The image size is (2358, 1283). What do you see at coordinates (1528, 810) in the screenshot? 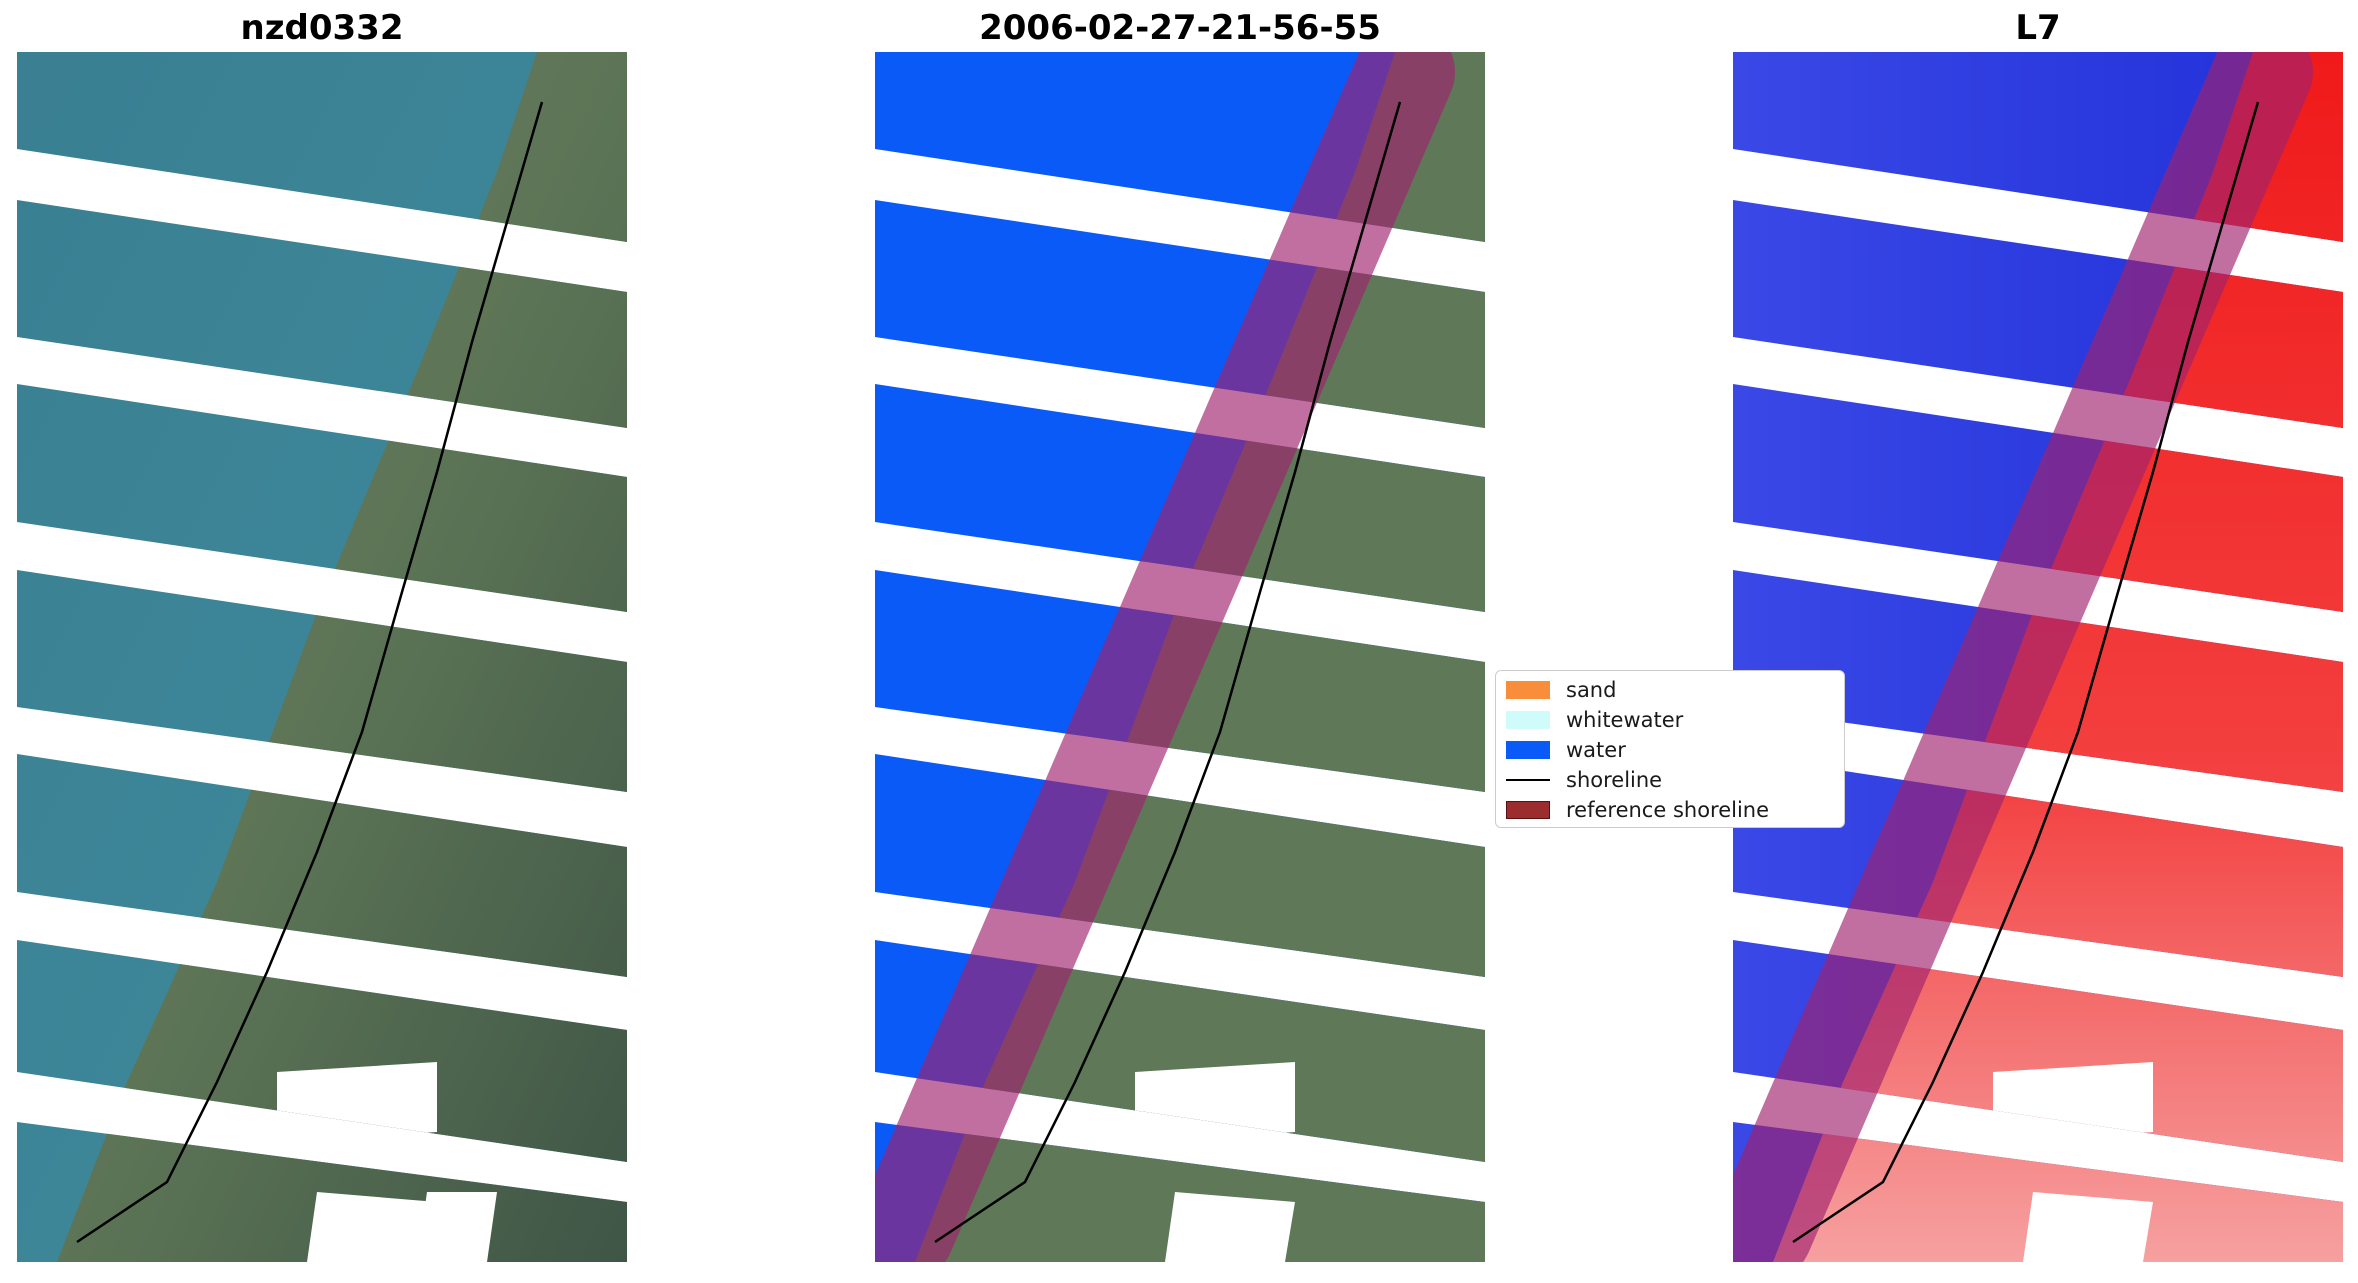
I see `reference-shoreline-swatch` at bounding box center [1528, 810].